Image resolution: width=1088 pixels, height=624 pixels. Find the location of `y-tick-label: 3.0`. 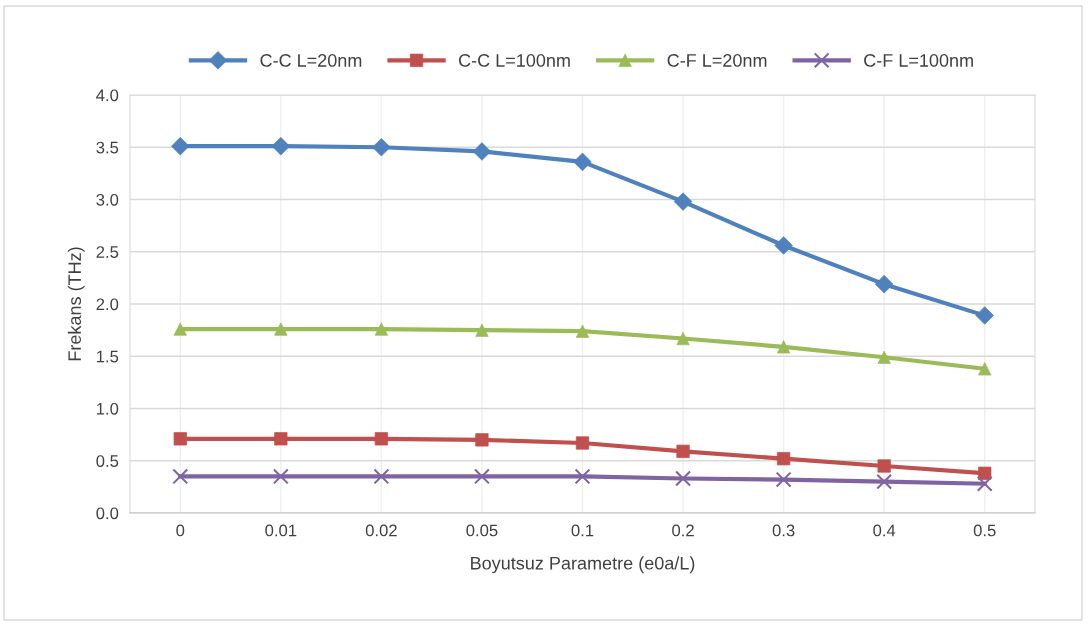

y-tick-label: 3.0 is located at coordinates (107, 199).